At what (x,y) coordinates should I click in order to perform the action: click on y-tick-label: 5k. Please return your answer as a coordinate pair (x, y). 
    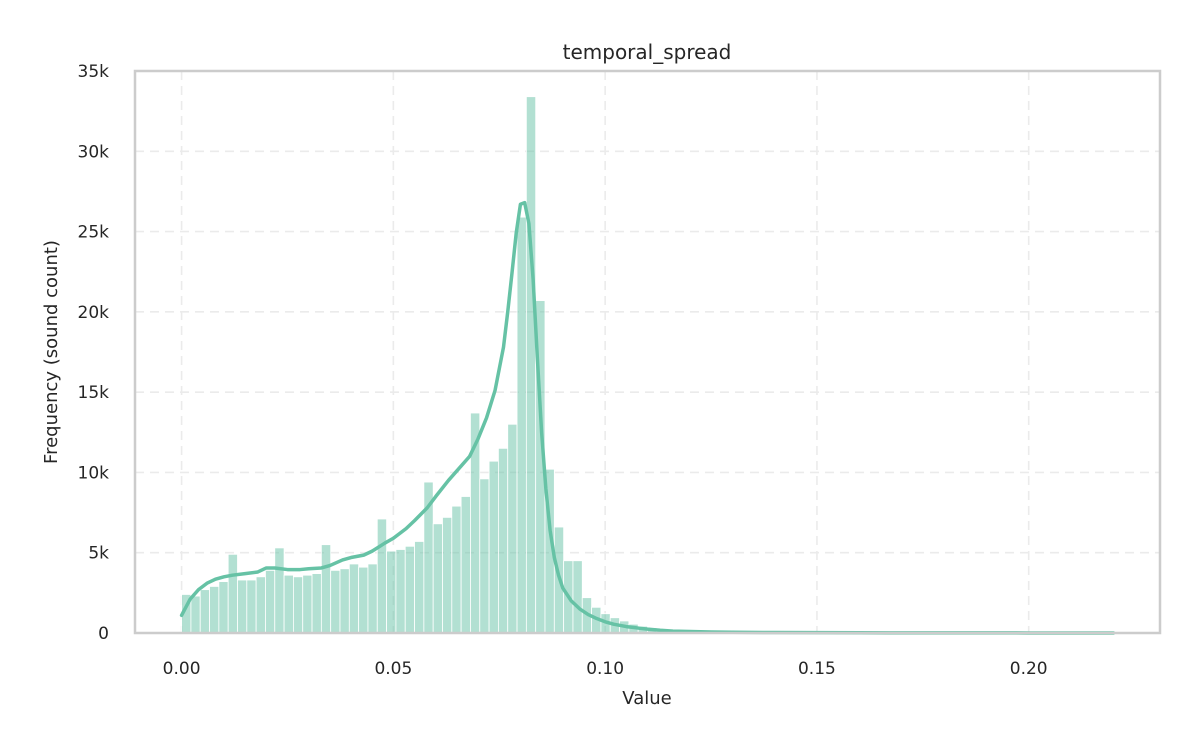
    Looking at the image, I should click on (98, 554).